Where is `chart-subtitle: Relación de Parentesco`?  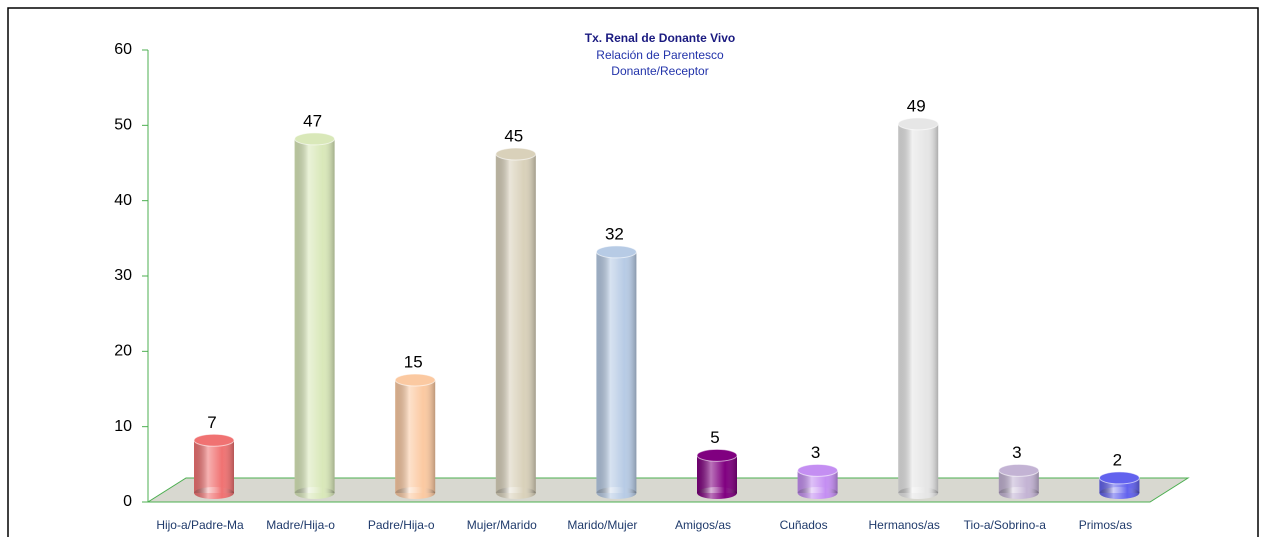
chart-subtitle: Relación de Parentesco is located at coordinates (660, 55).